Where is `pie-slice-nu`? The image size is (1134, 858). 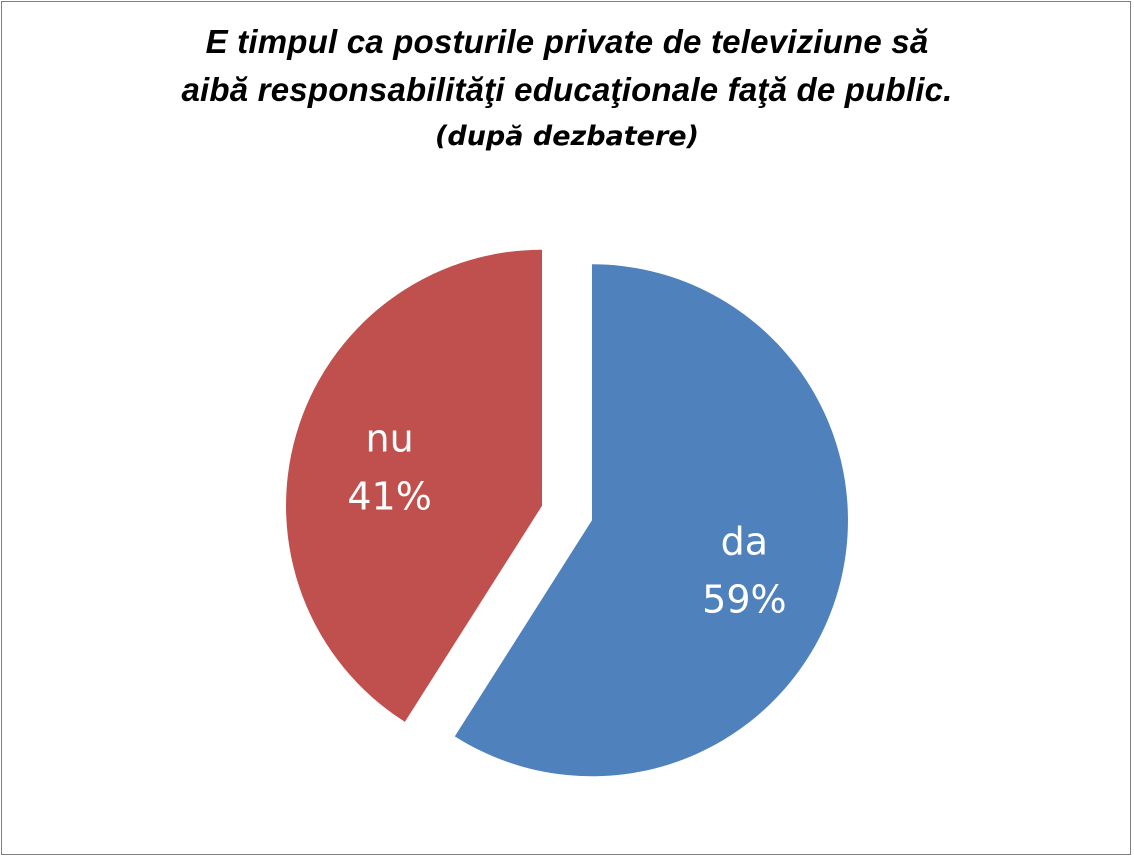 pie-slice-nu is located at coordinates (414, 485).